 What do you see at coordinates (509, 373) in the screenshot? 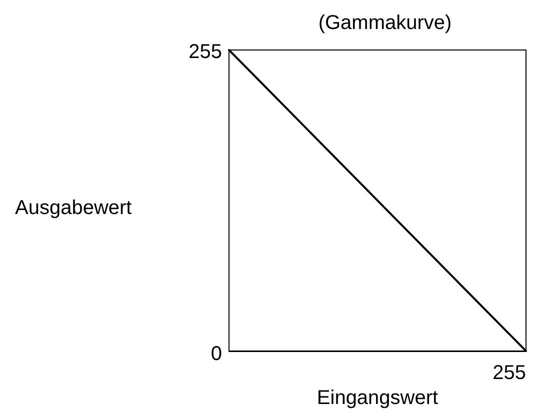
I see `text: 255` at bounding box center [509, 373].